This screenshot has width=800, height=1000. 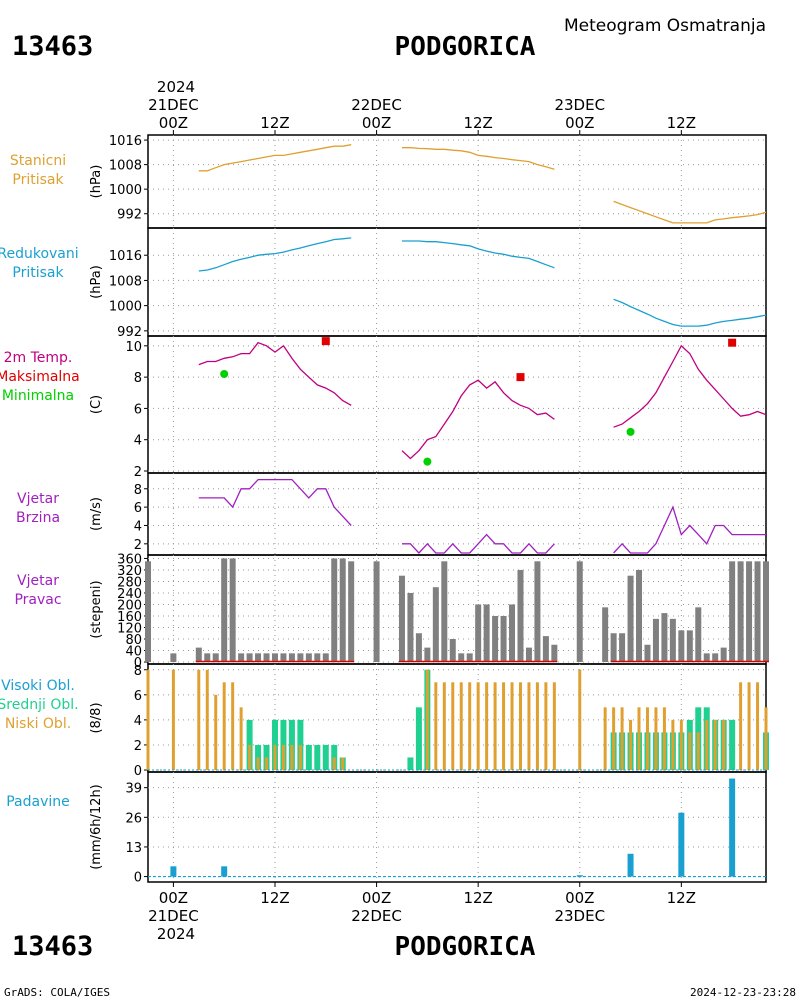 What do you see at coordinates (383, 407) in the screenshot?
I see `panel-temperature: 2 4 6 8 10 (C) 2m Temp. Maksimalna Minimalna` at bounding box center [383, 407].